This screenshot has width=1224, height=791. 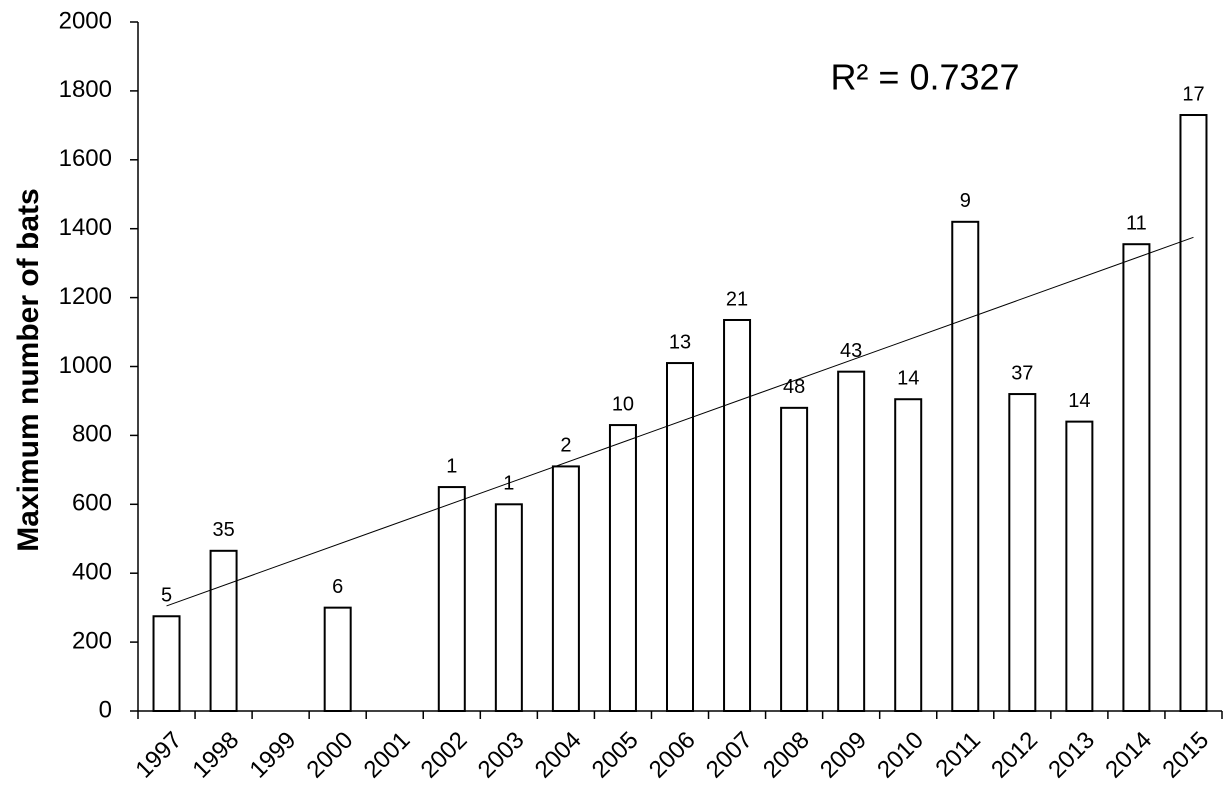 What do you see at coordinates (615, 755) in the screenshot?
I see `x-tick-label: 2005` at bounding box center [615, 755].